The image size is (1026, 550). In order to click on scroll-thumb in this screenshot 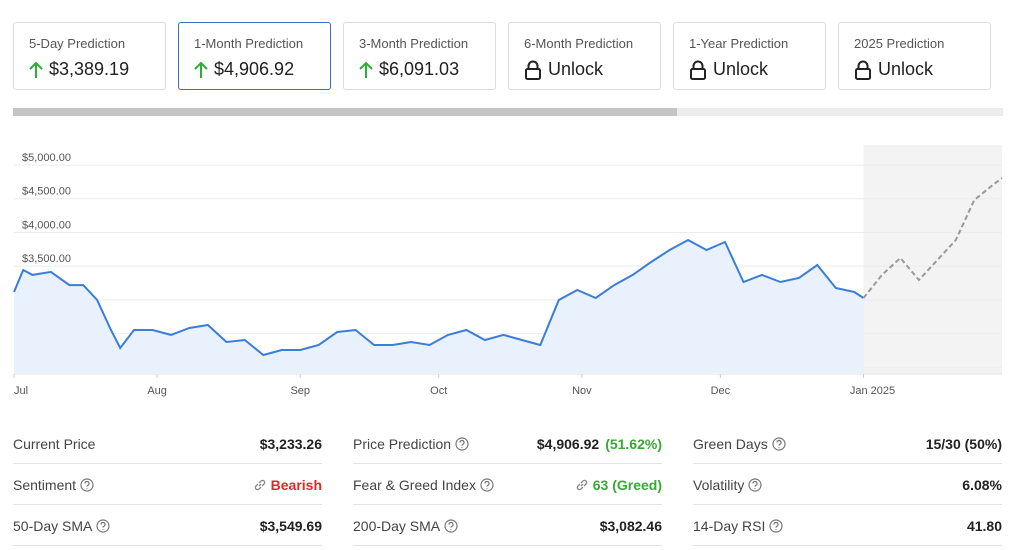, I will do `click(345, 112)`.